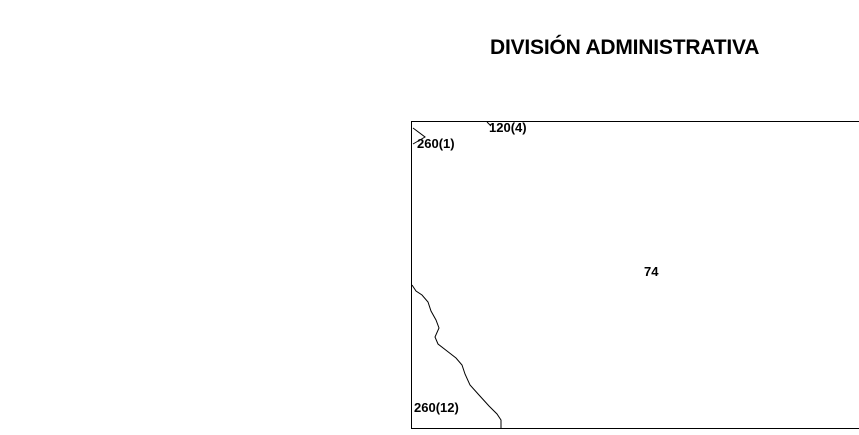  Describe the element at coordinates (436, 407) in the screenshot. I see `region-label-260-12: 260(12)` at that location.